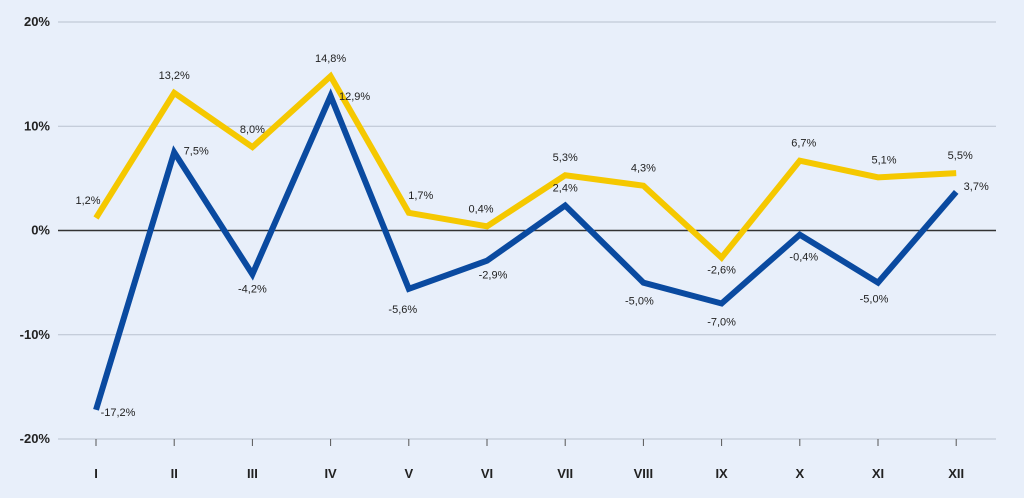 This screenshot has width=1024, height=498. I want to click on data-label: -4,2%, so click(252, 289).